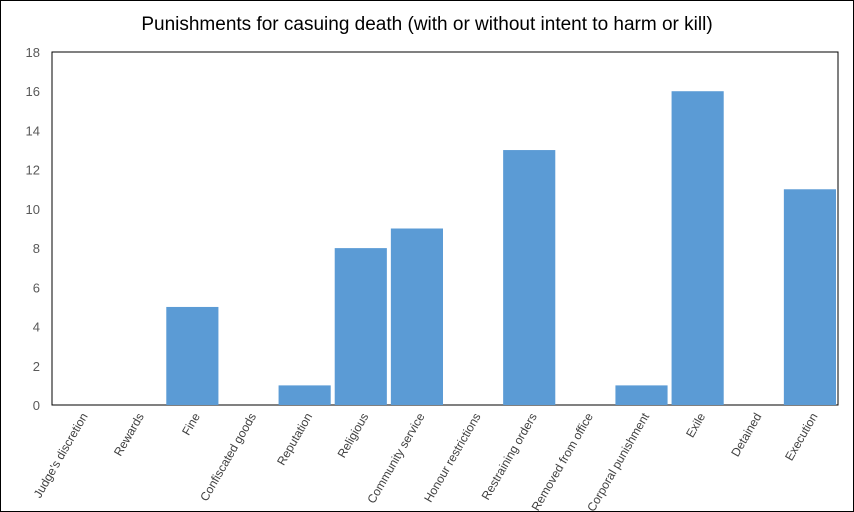 This screenshot has height=512, width=854. Describe the element at coordinates (33, 52) in the screenshot. I see `y-tick-label: 18` at that location.